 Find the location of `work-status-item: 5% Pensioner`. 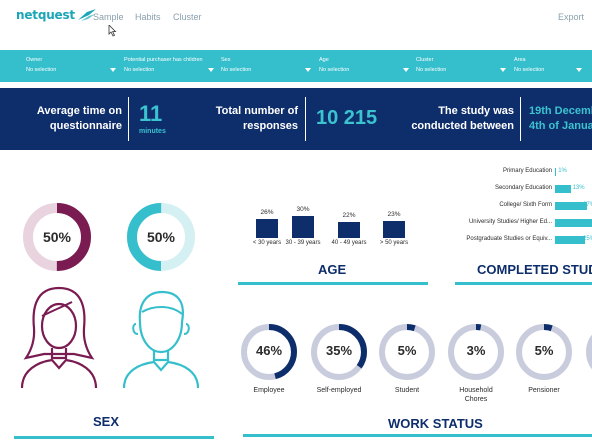

work-status-item: 5% Pensioner is located at coordinates (544, 358).